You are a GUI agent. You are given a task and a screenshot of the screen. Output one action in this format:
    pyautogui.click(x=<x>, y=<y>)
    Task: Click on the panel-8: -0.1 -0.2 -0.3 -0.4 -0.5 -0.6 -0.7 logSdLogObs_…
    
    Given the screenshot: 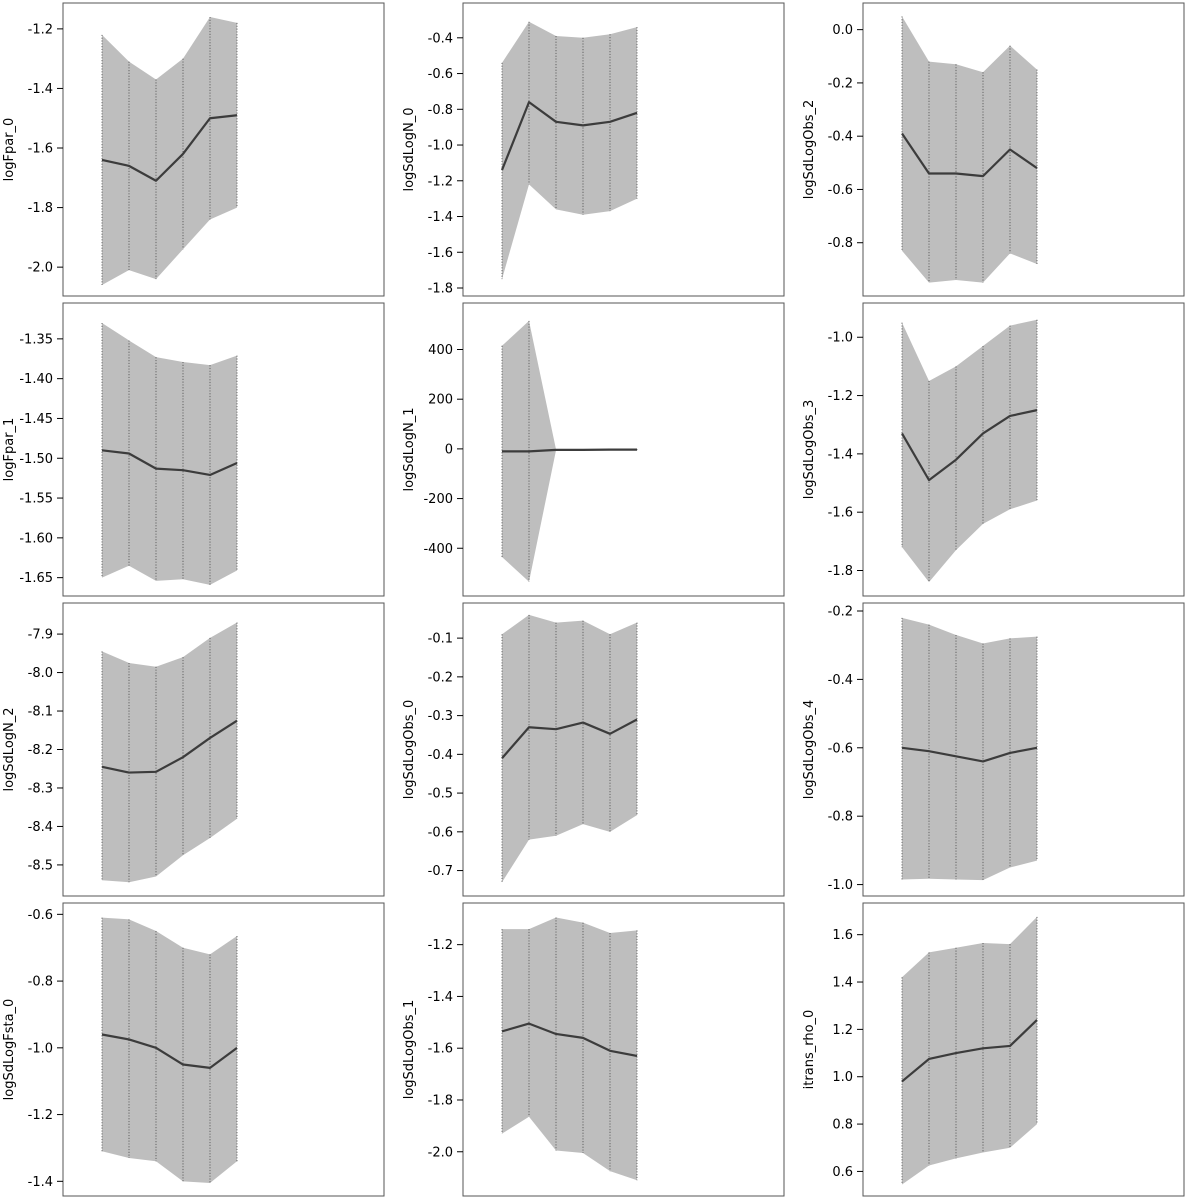 What is the action you would take?
    pyautogui.click(x=593, y=749)
    